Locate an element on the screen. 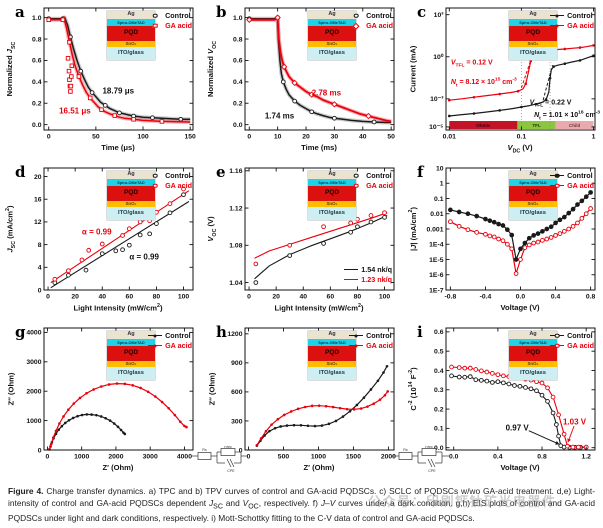 This screenshot has height=528, width=603. x-tick-label: 0 is located at coordinates (49, 137).